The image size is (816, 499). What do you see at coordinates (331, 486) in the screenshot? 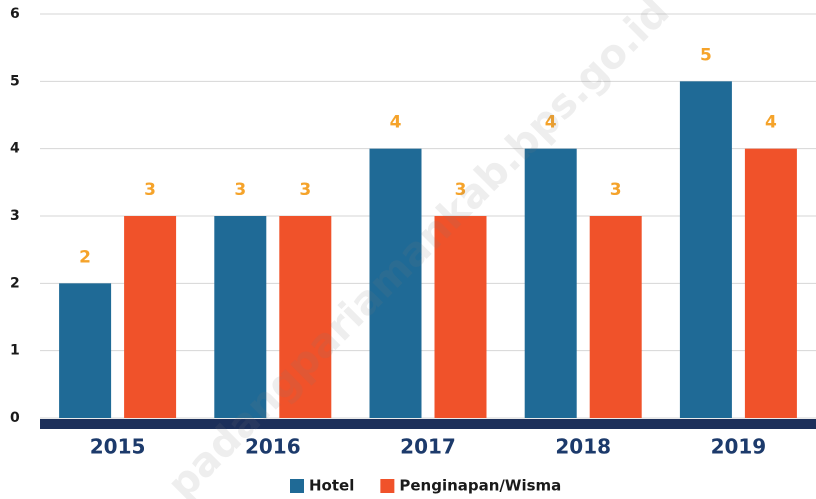
I see `legend-label: Hotel` at bounding box center [331, 486].